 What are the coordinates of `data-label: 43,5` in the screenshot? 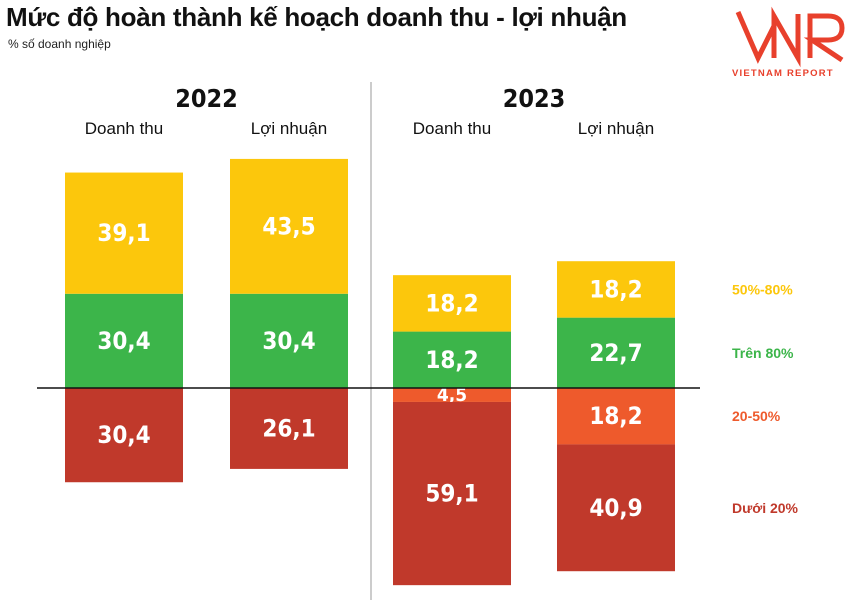 It's located at (288, 226).